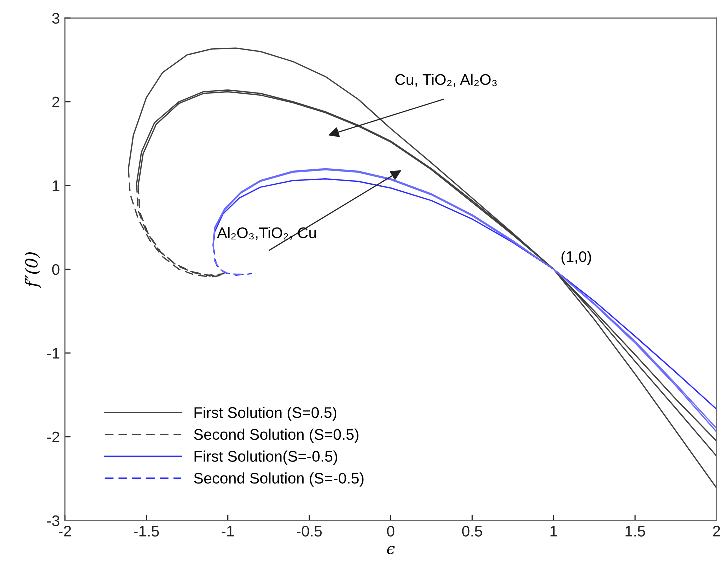 The image size is (724, 571). I want to click on y-tick-label: -2, so click(53, 437).